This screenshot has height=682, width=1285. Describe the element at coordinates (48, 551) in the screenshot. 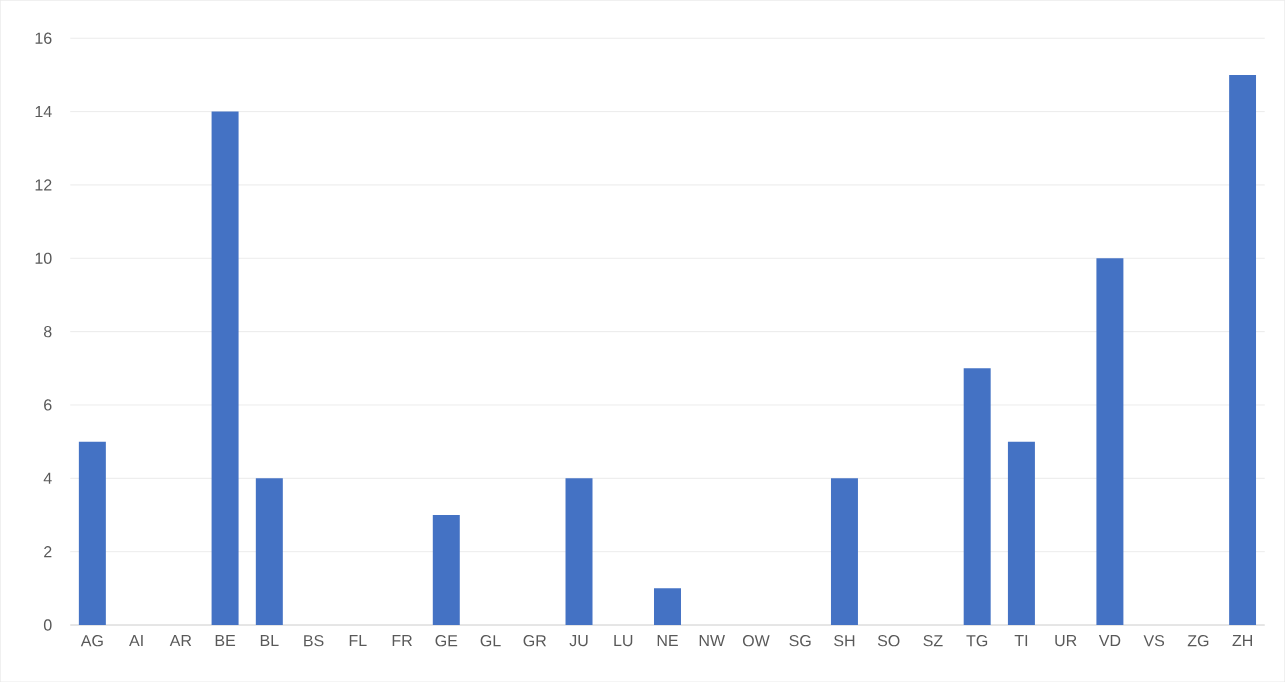

I see `y-tick-label: 2` at that location.